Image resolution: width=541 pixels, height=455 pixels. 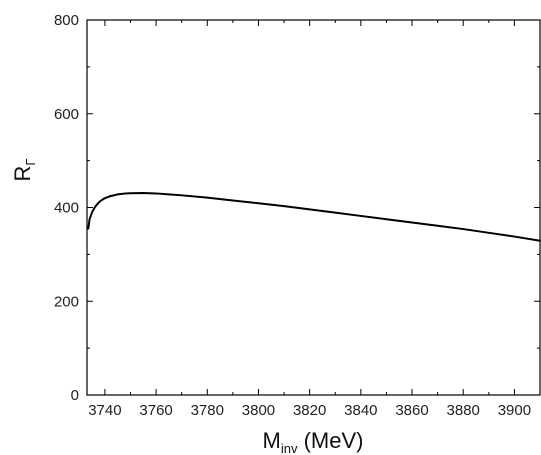 What do you see at coordinates (411, 410) in the screenshot?
I see `x-tick-label: 3860` at bounding box center [411, 410].